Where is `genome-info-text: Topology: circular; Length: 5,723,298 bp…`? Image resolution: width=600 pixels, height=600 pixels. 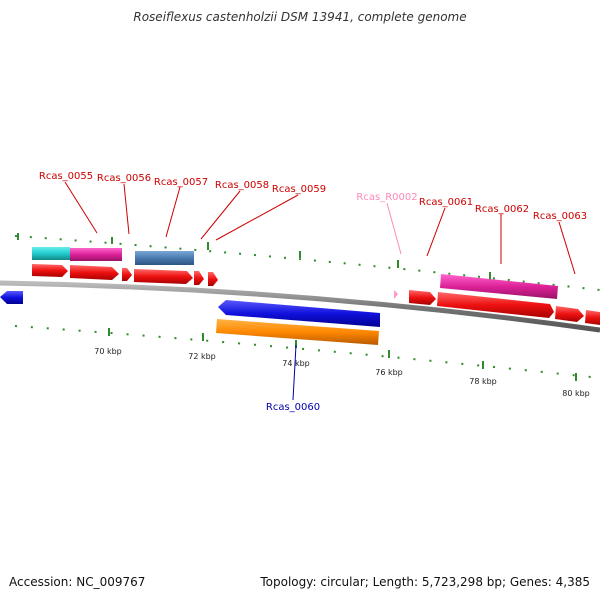
genome-info-text: Topology: circular; Length: 5,723,298 bp… is located at coordinates (425, 582).